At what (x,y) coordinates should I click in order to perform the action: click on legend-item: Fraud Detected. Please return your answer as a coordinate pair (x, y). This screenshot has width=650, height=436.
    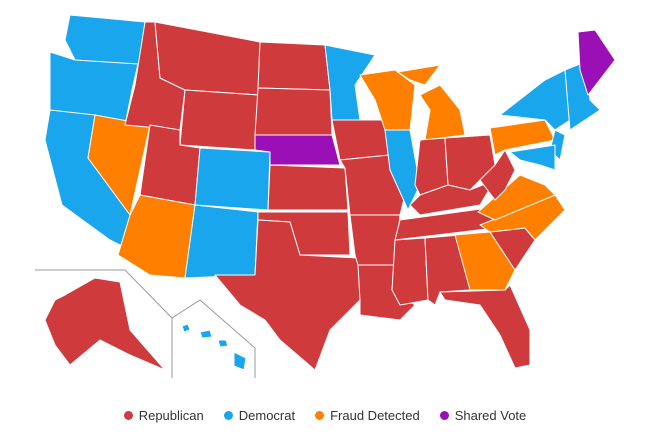
    Looking at the image, I should click on (367, 415).